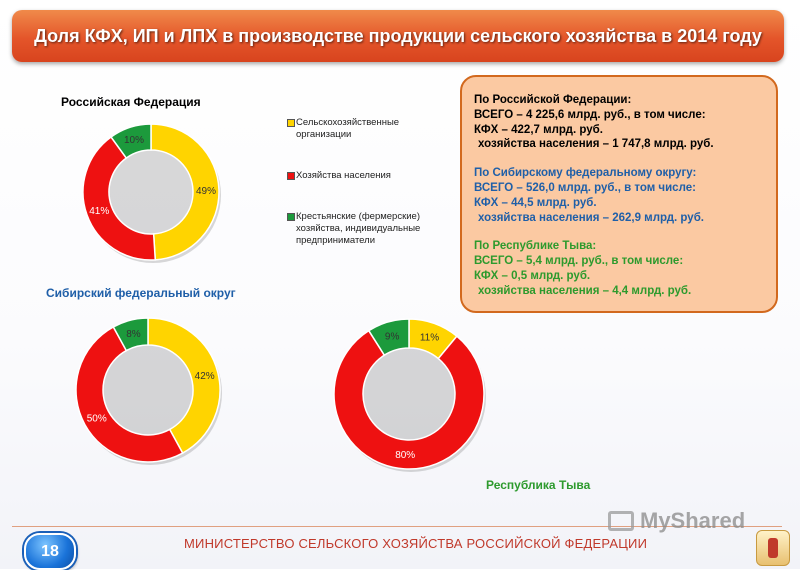  What do you see at coordinates (429, 338) in the screenshot?
I see `donut-label-tuva-0: 11%` at bounding box center [429, 338].